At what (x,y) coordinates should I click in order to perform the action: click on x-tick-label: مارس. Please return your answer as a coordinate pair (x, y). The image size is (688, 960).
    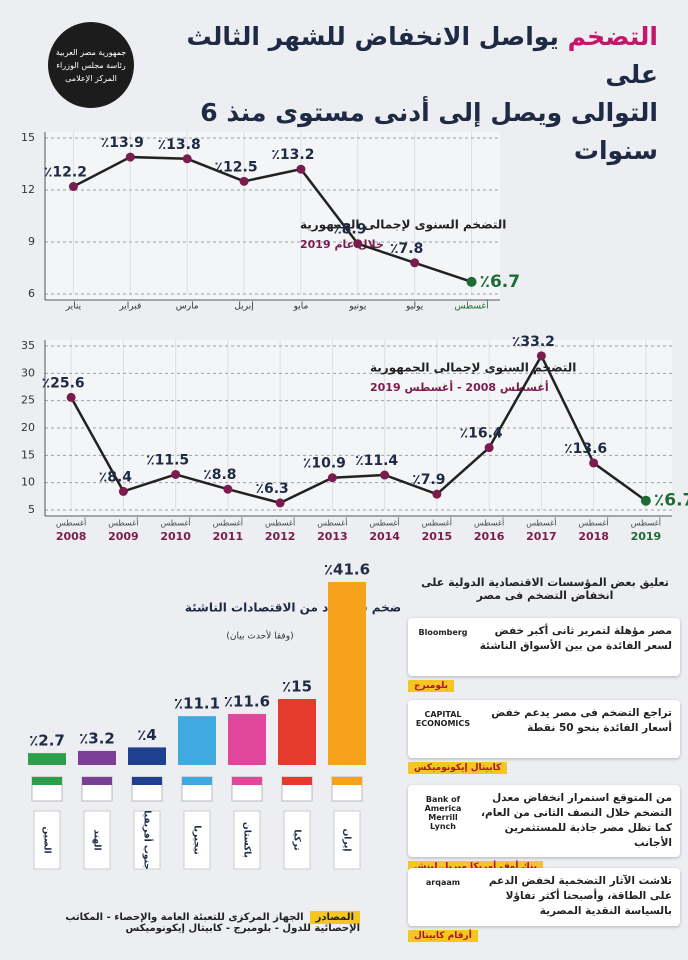
    Looking at the image, I should click on (187, 307).